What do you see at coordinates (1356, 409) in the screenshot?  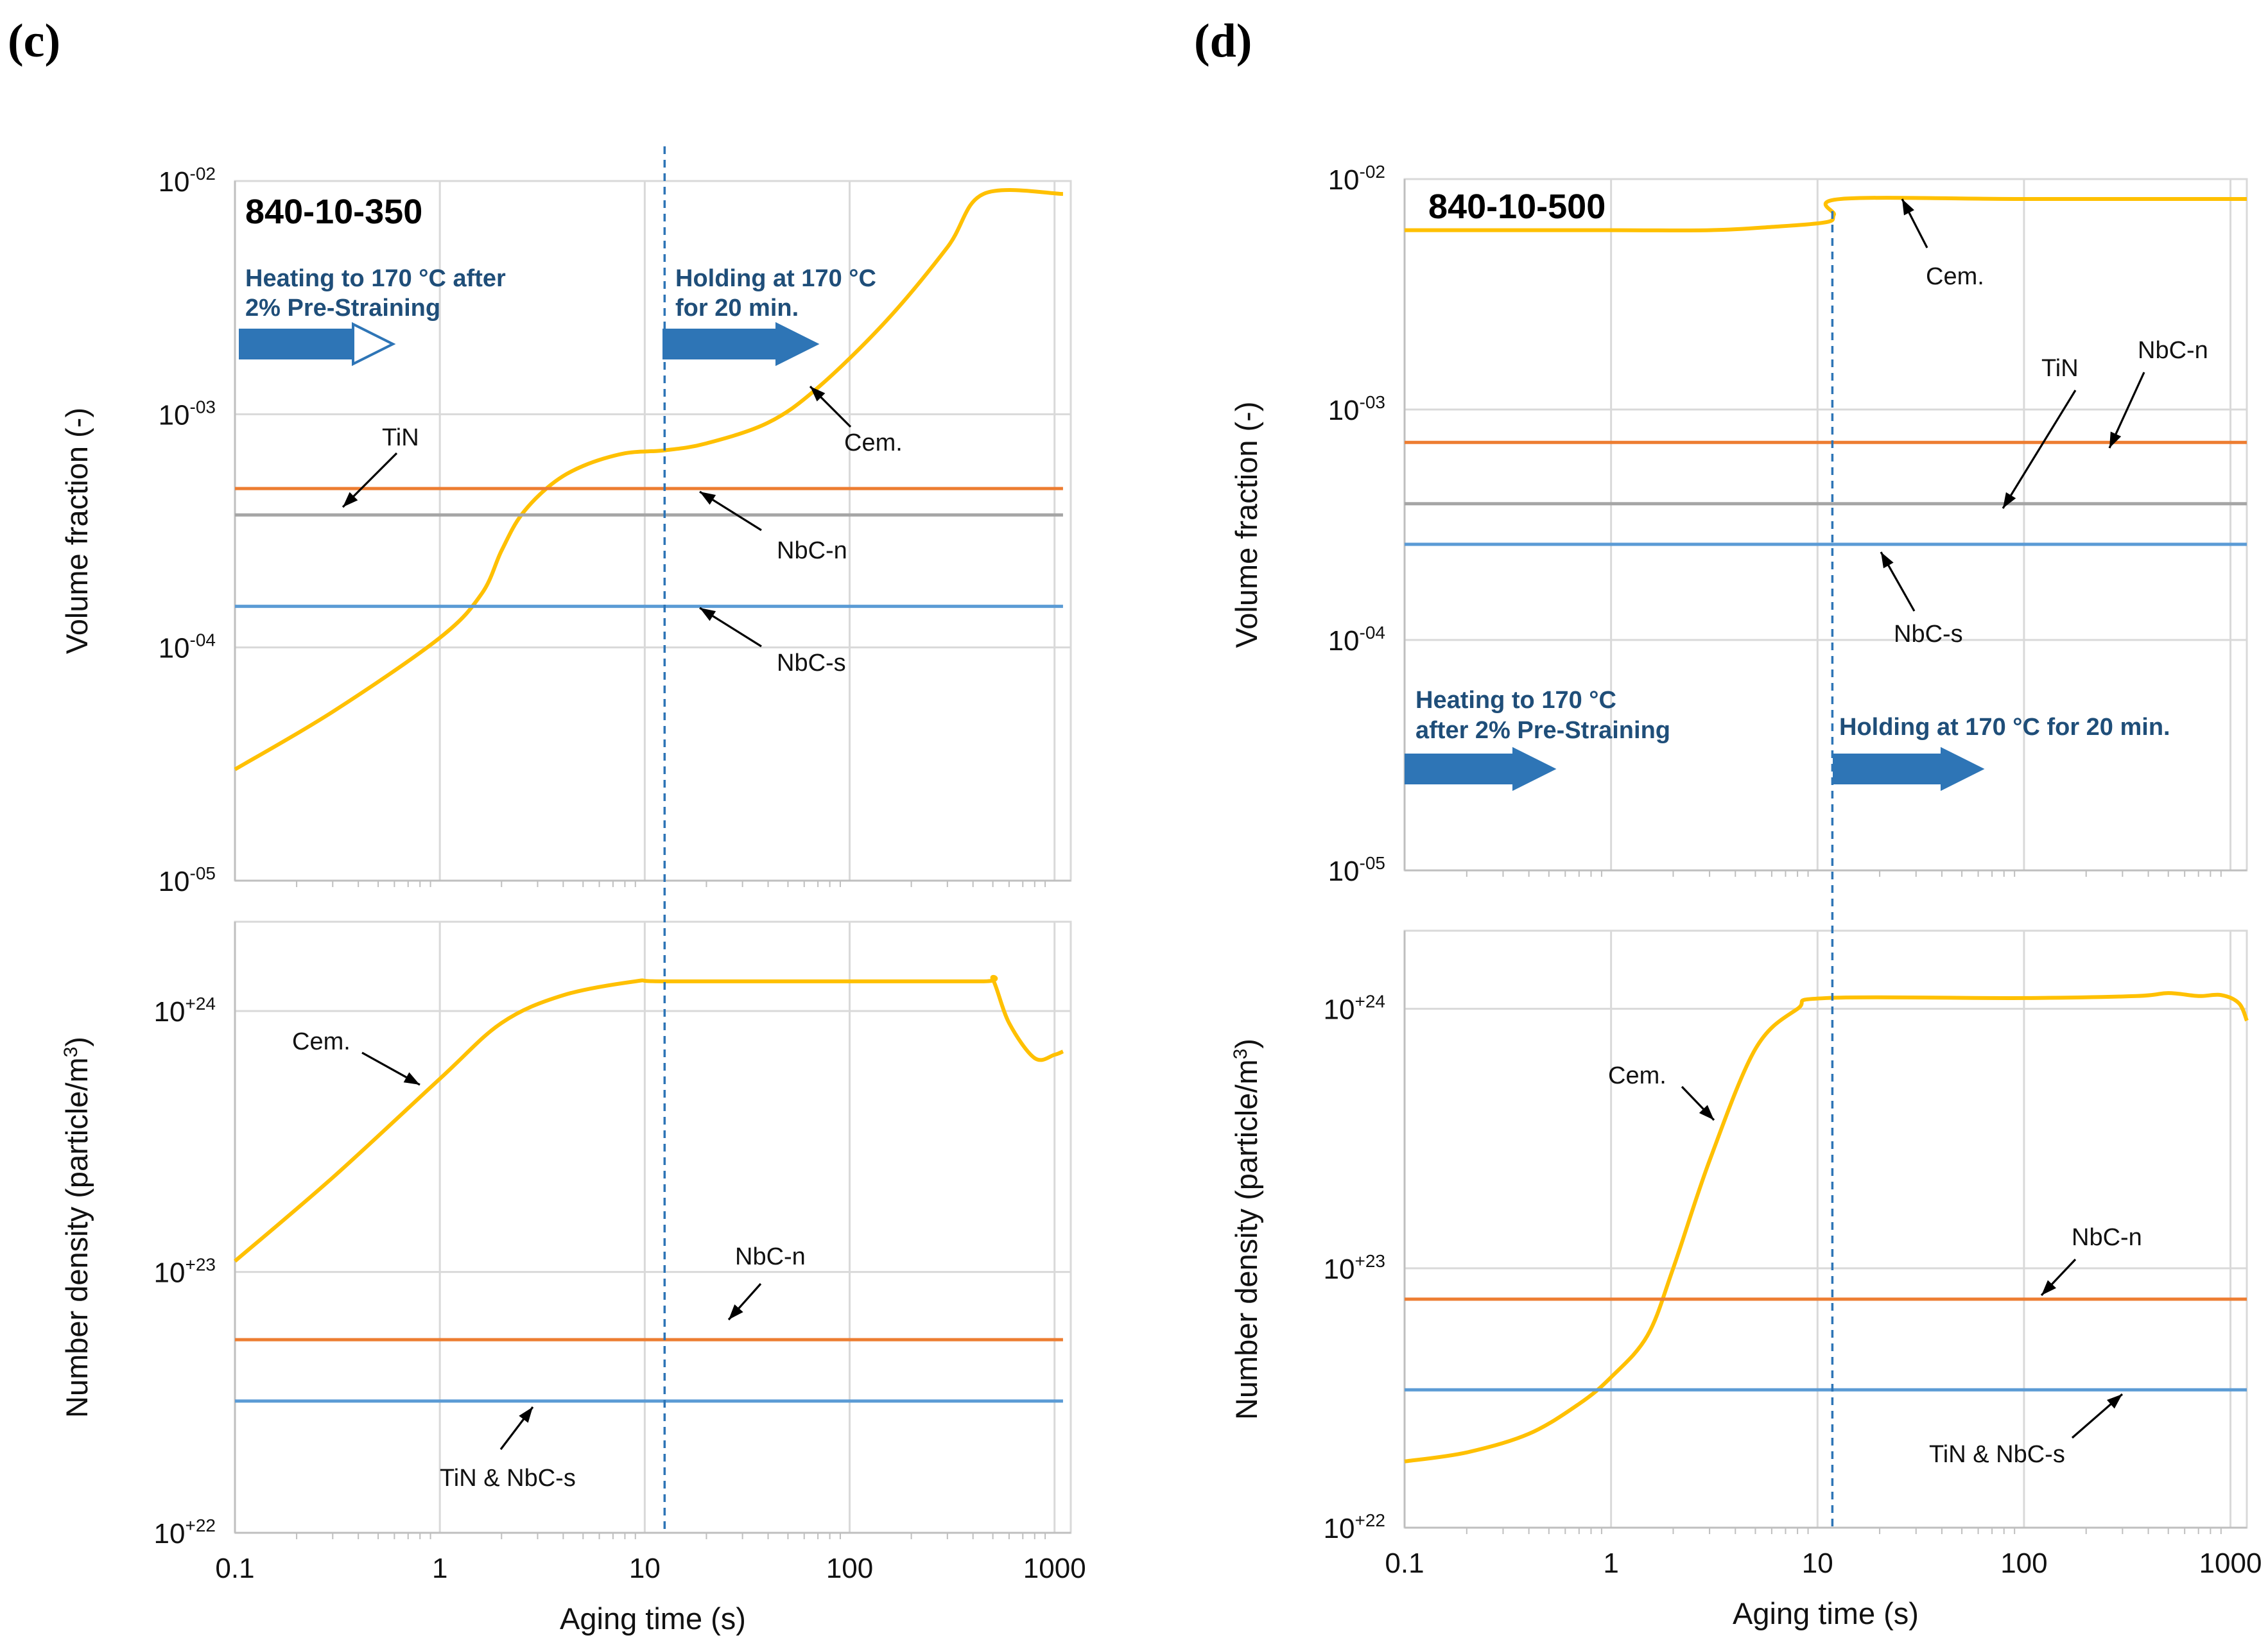 I see `panel-d-vf-ytick: 10-03` at bounding box center [1356, 409].